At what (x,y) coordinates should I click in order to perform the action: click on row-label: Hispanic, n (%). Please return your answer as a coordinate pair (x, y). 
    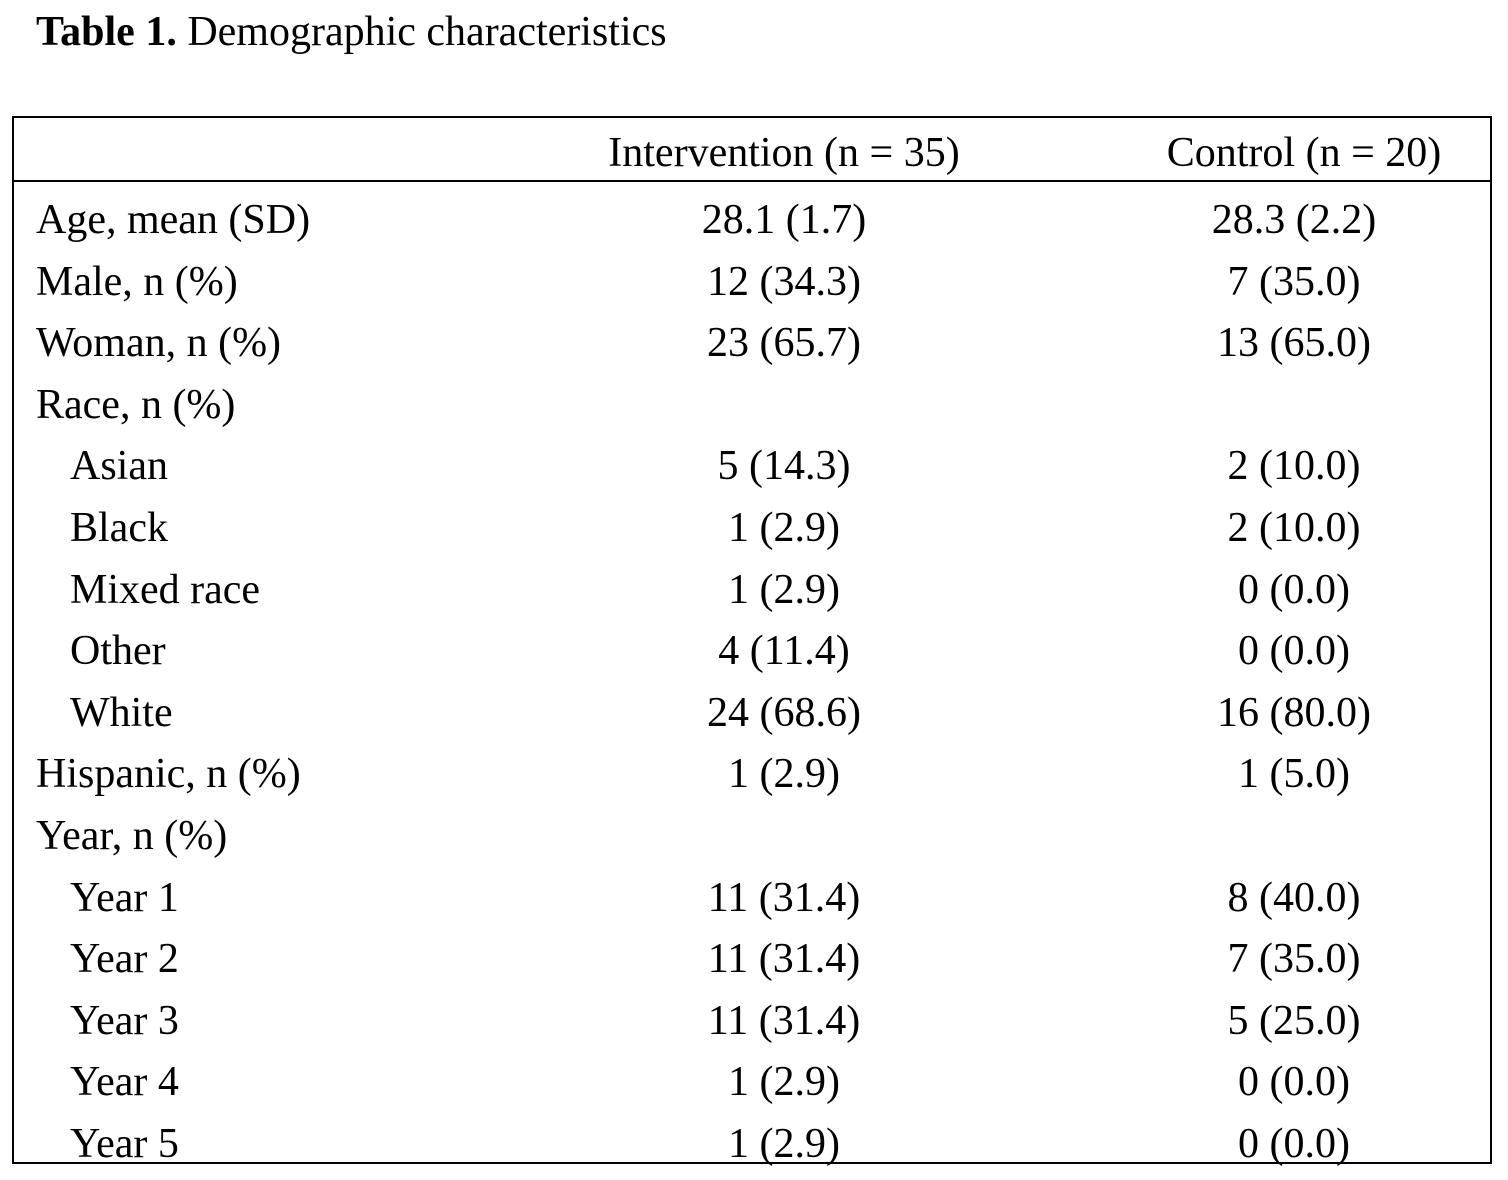
    Looking at the image, I should click on (168, 774).